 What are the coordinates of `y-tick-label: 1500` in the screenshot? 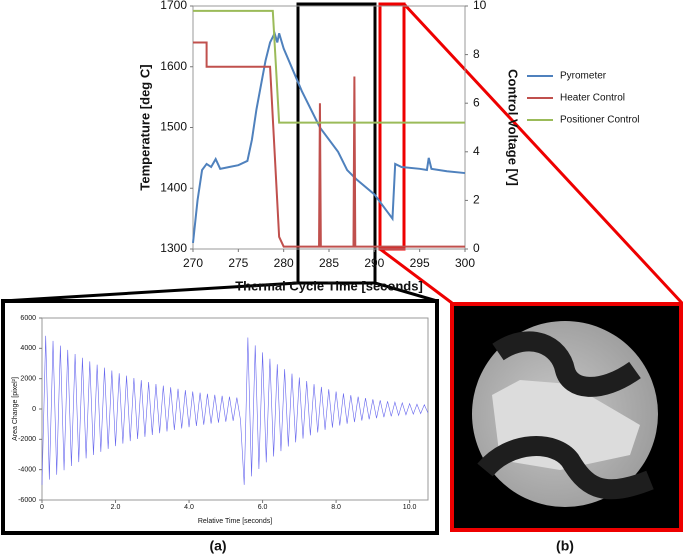 It's located at (173, 127).